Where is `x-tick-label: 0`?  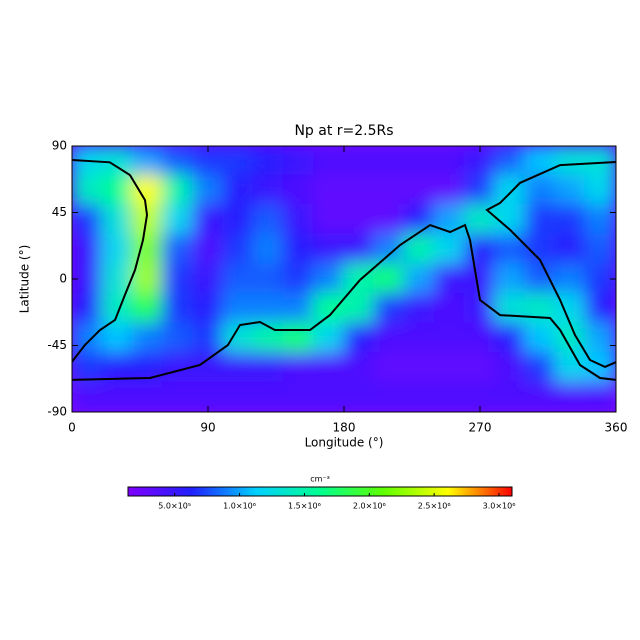 x-tick-label: 0 is located at coordinates (72, 428).